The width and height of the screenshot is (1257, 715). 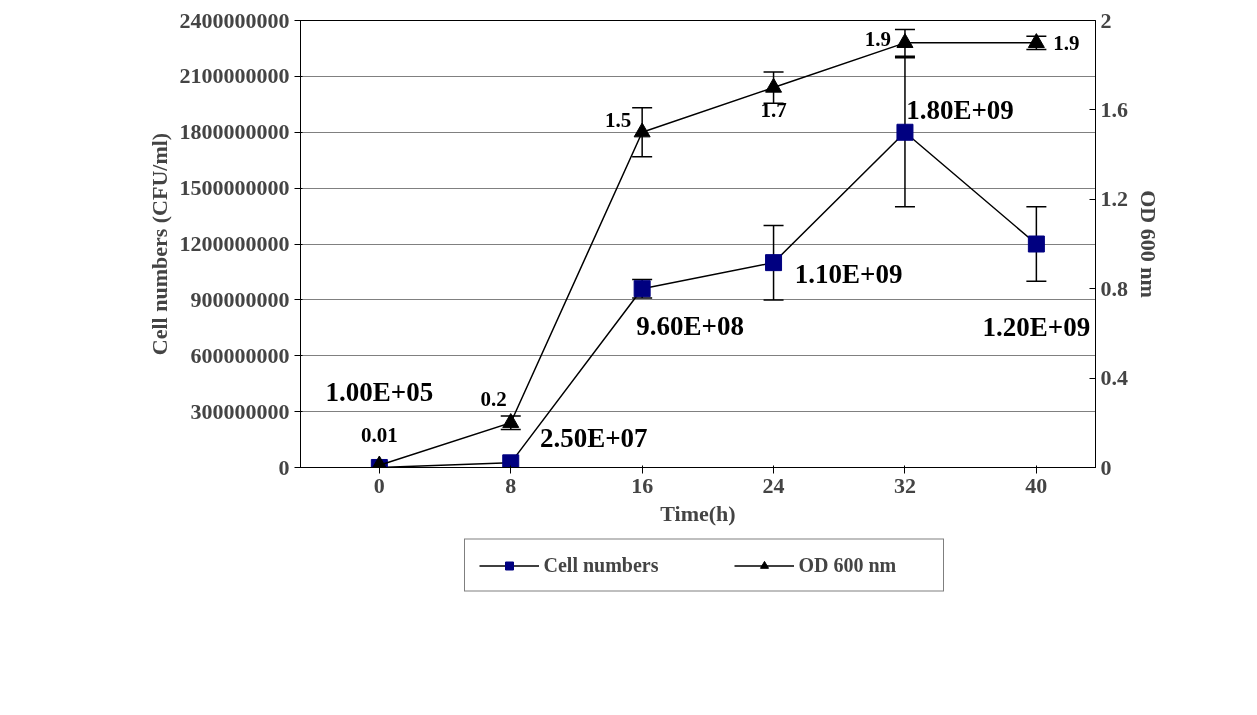 What do you see at coordinates (698, 513) in the screenshot?
I see `x-axis-title: Time(h)` at bounding box center [698, 513].